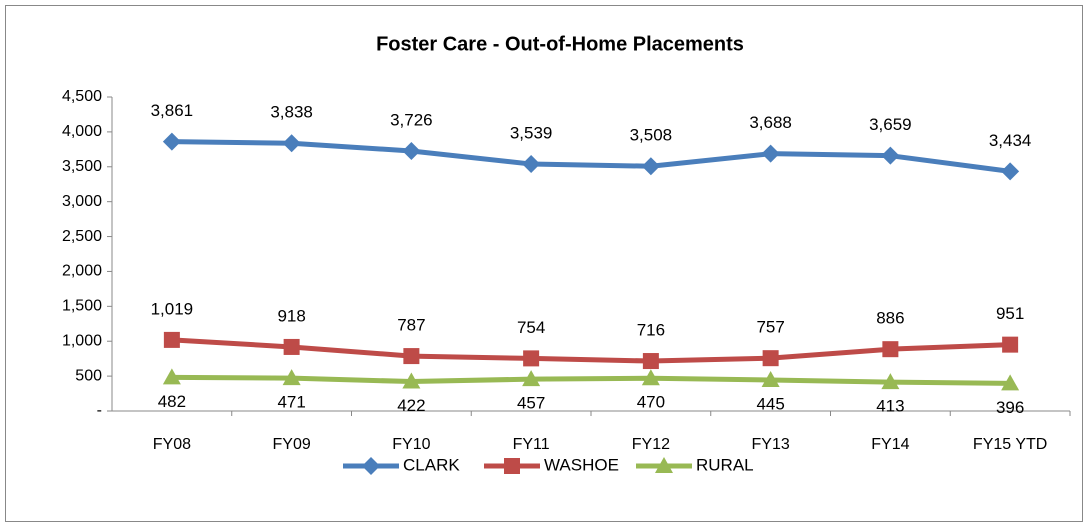 Image resolution: width=1089 pixels, height=529 pixels. Describe the element at coordinates (82, 271) in the screenshot. I see `y-tick-label: 2,000` at that location.